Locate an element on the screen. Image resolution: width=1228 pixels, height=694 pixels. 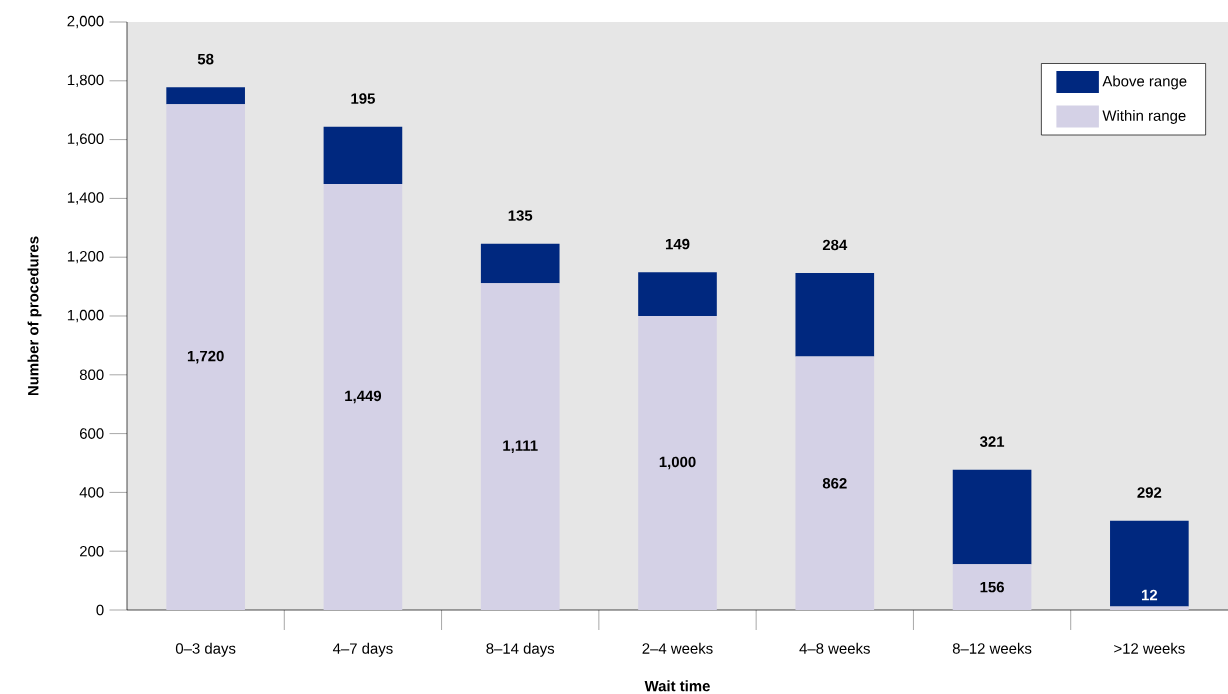
data-label: 1,449 is located at coordinates (363, 397).